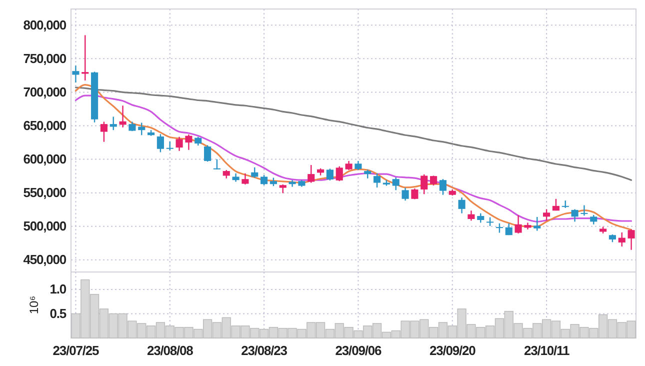 This screenshot has height=366, width=645. Describe the element at coordinates (547, 350) in the screenshot. I see `x-tick-label: 23/10/11` at that location.